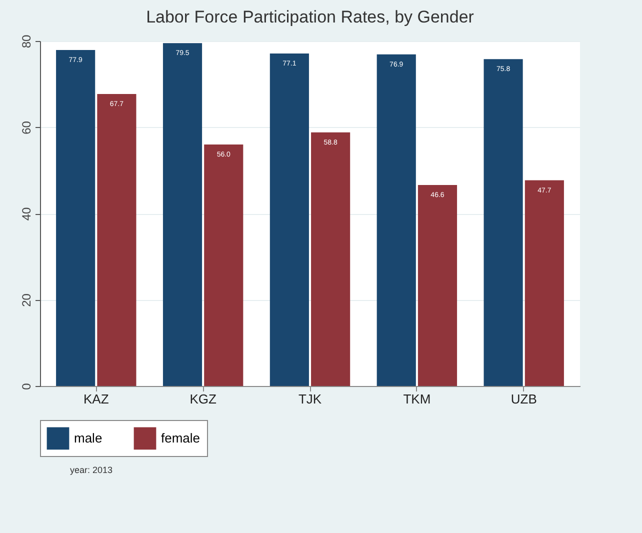 This screenshot has width=642, height=533. I want to click on y-tick-label: 40, so click(27, 214).